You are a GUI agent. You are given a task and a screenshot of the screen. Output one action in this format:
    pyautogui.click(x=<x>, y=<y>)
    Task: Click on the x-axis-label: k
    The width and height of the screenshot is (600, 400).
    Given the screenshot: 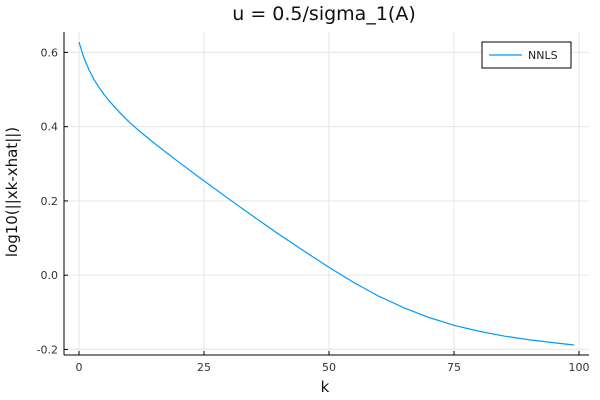 What is the action you would take?
    pyautogui.click(x=325, y=387)
    